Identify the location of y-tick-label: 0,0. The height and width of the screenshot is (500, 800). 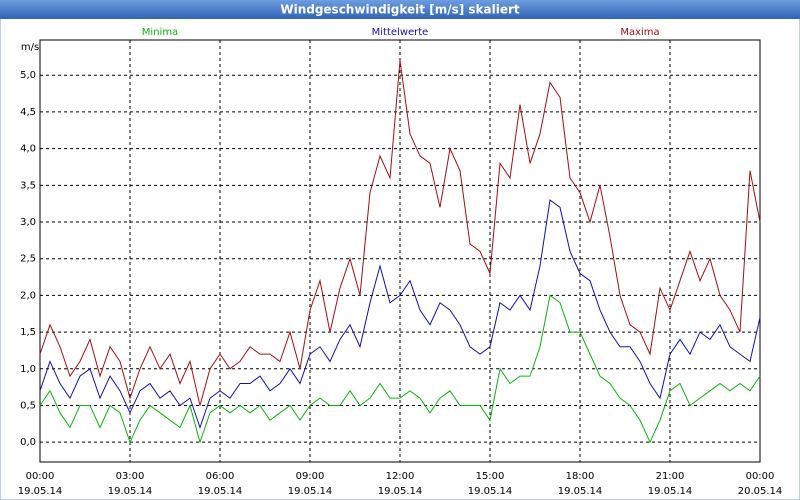
(28, 442).